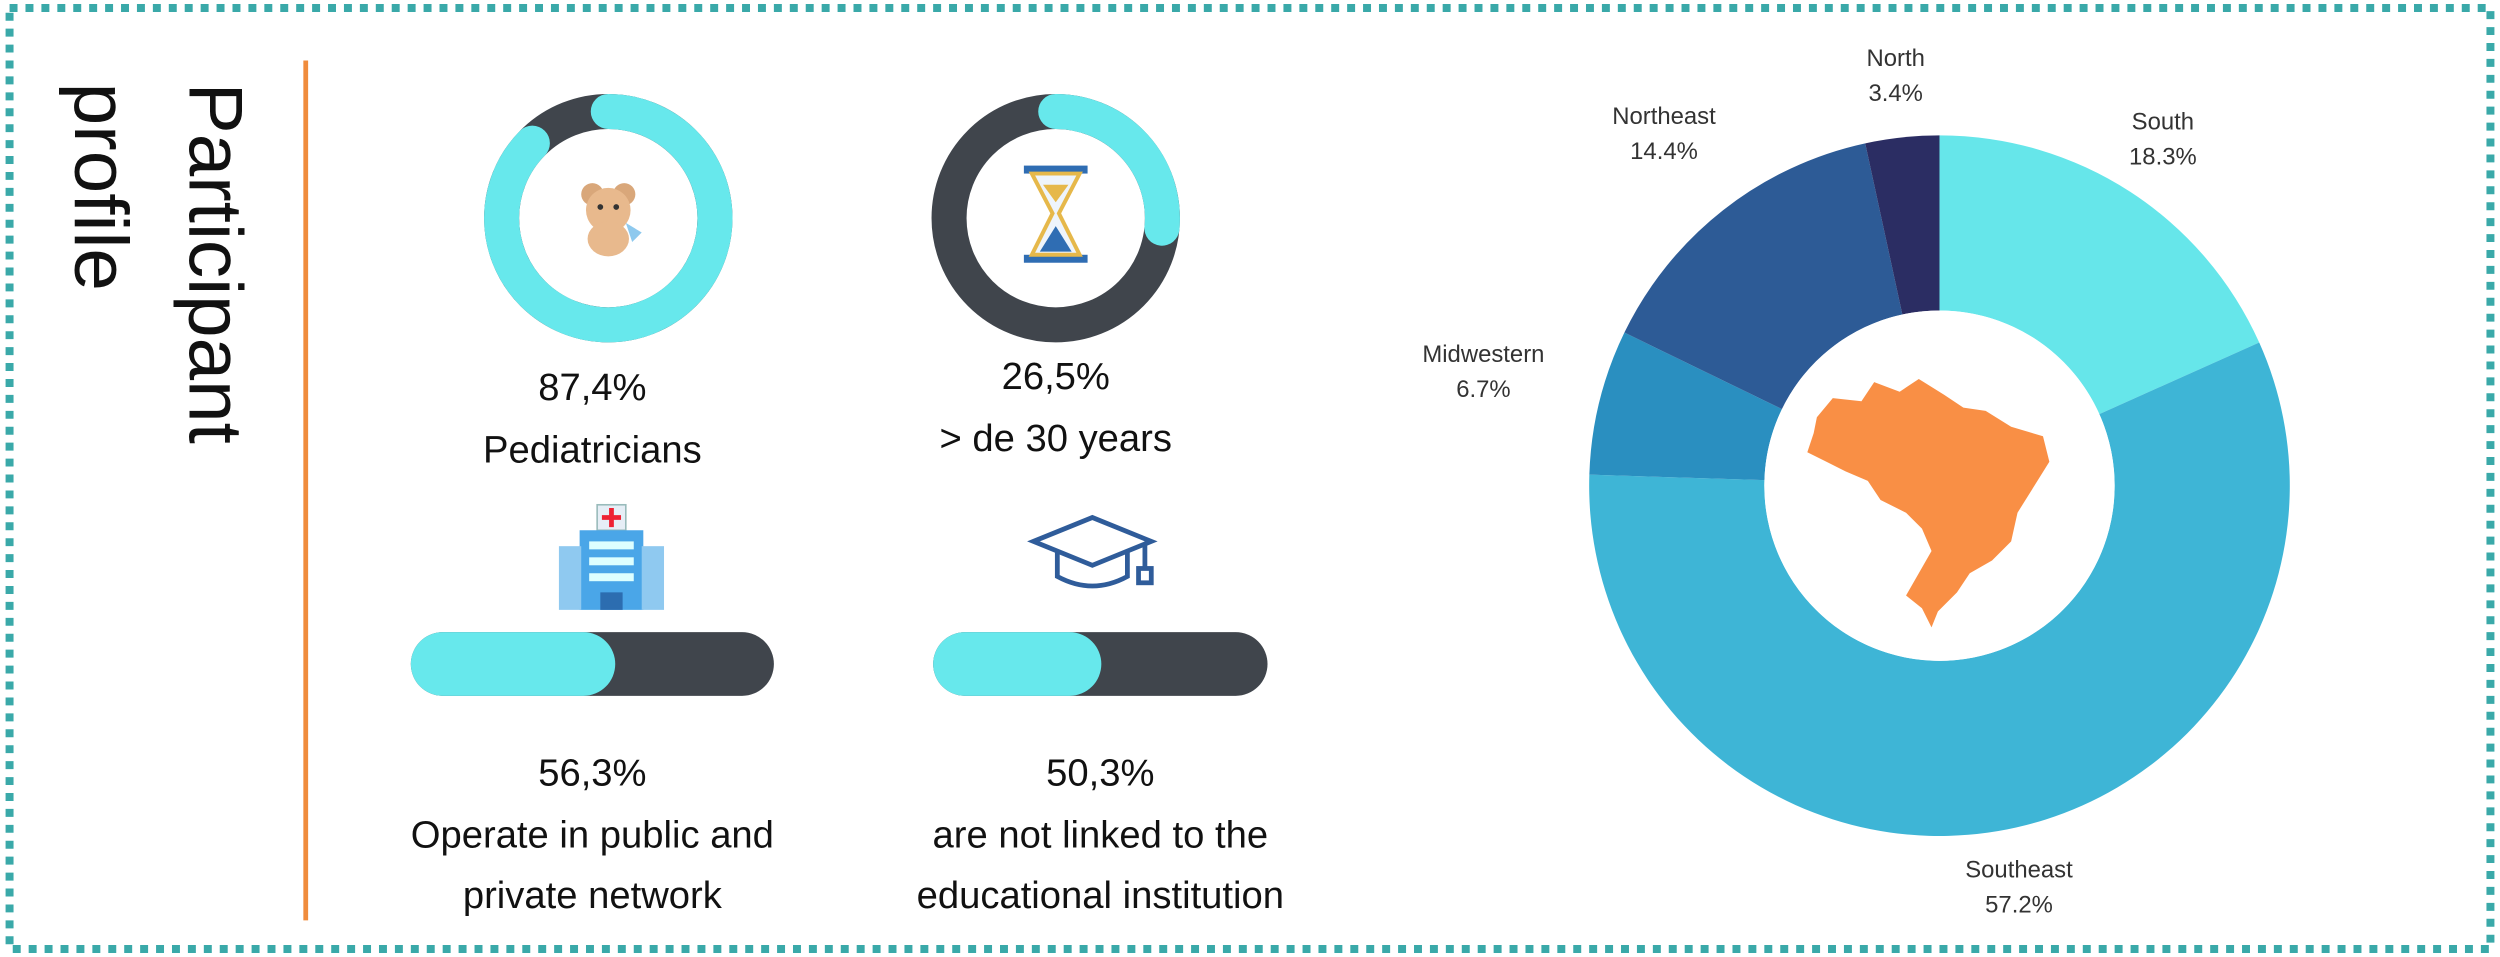 This screenshot has height=957, width=2500. What do you see at coordinates (1664, 151) in the screenshot?
I see `segment-value: 14.4%` at bounding box center [1664, 151].